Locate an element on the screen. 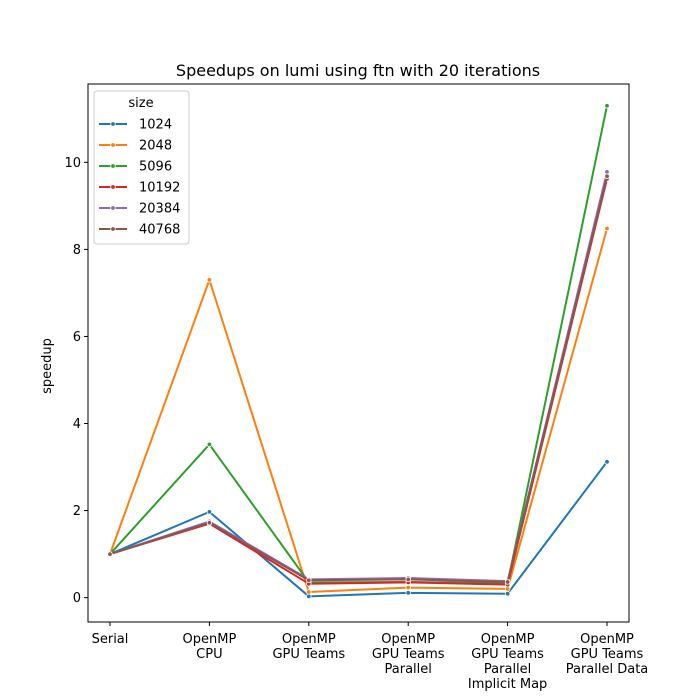 The height and width of the screenshot is (700, 700). legend-label: 5096 is located at coordinates (155, 167).